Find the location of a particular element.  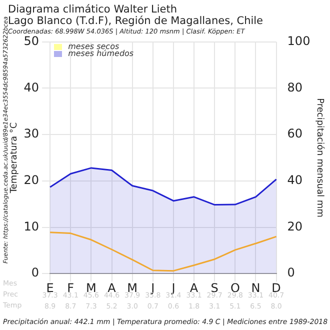

text: Lago Blanco (T.d.F), Región de Magallanes, Chile is located at coordinates (136, 21).